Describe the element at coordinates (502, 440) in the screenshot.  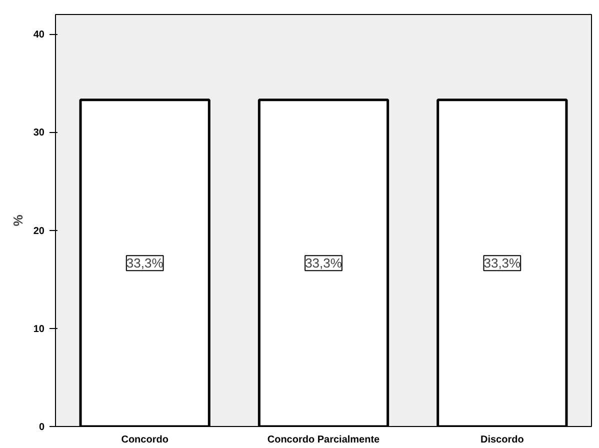
I see `x-tick-label: Discordo` at that location.